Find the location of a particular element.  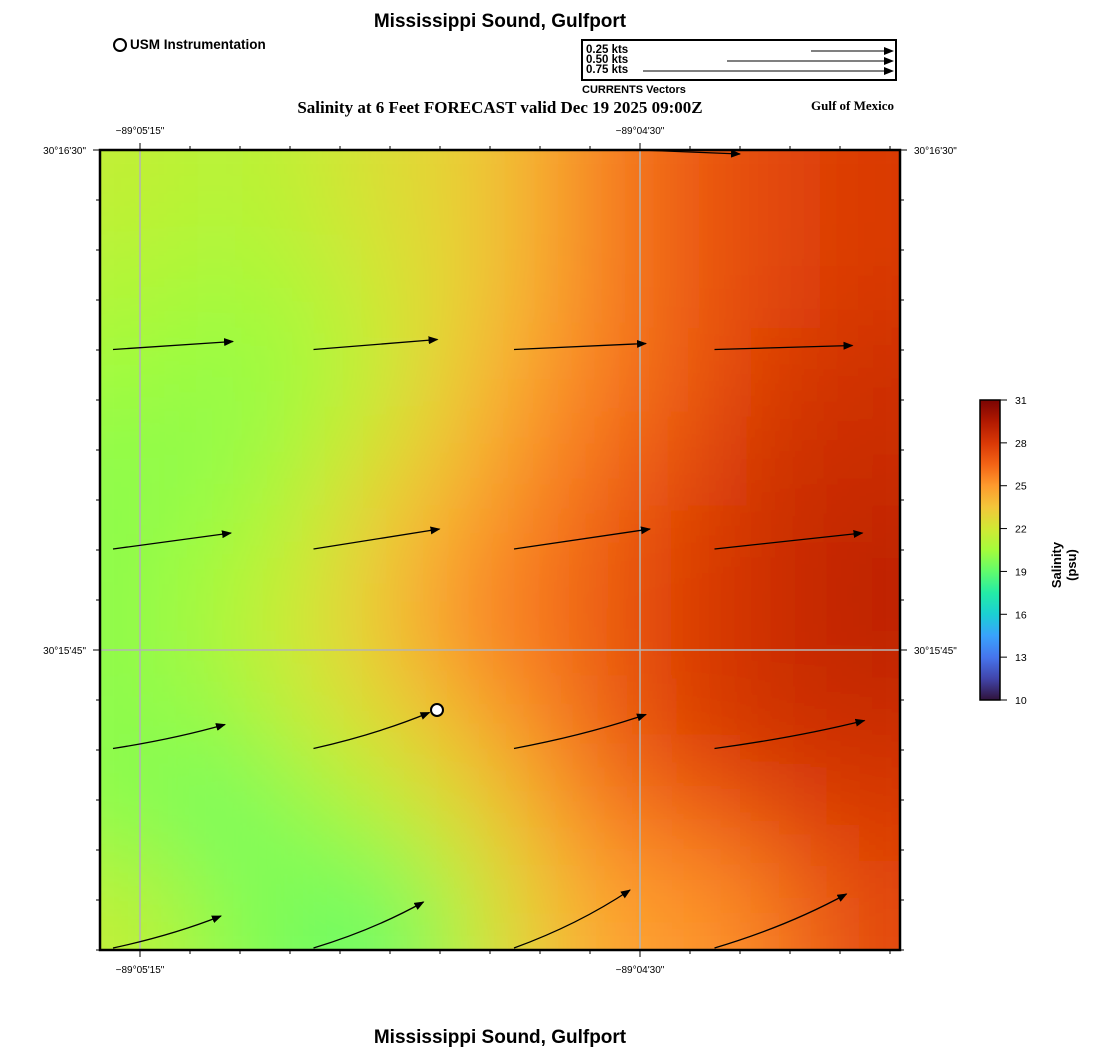

colorbar-tick-label: 22 is located at coordinates (1021, 530).